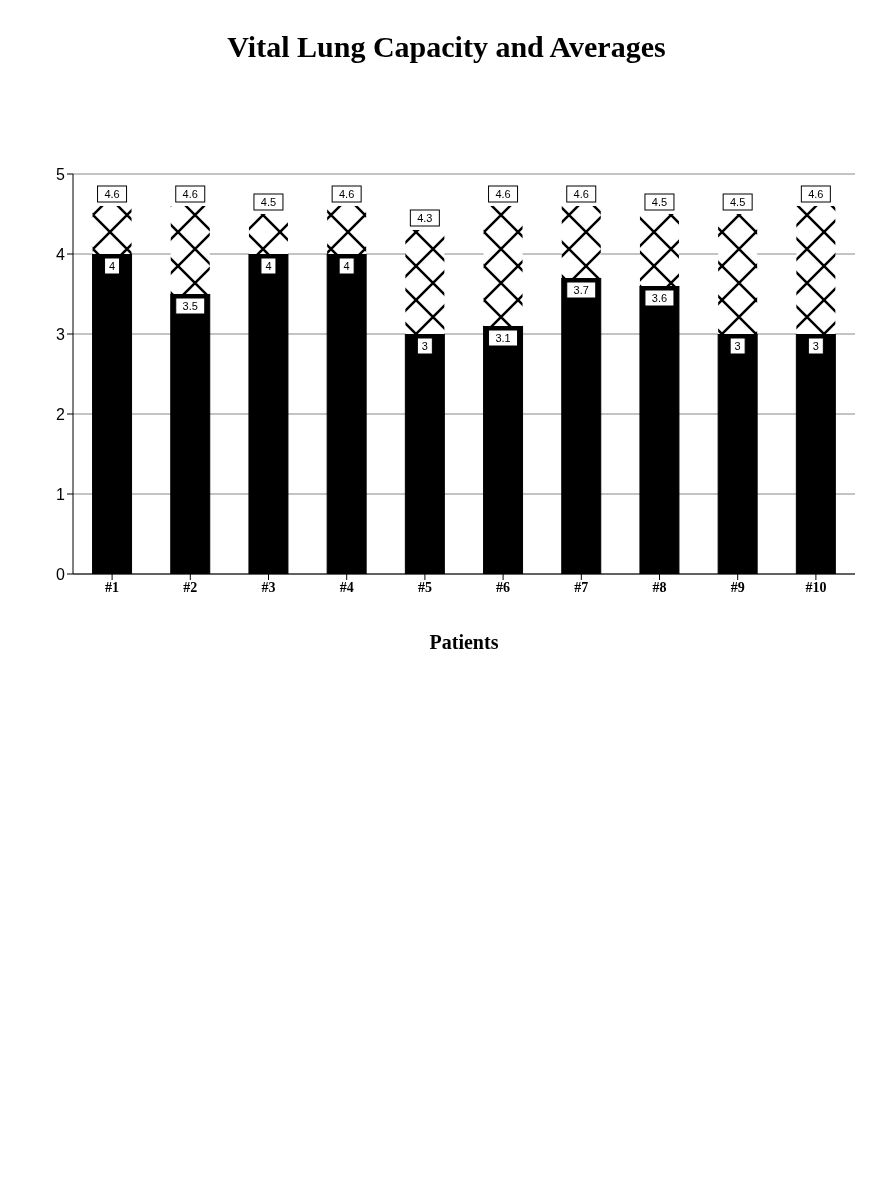 This screenshot has width=893, height=1186. What do you see at coordinates (61, 334) in the screenshot?
I see `y-tick-label: 3` at bounding box center [61, 334].